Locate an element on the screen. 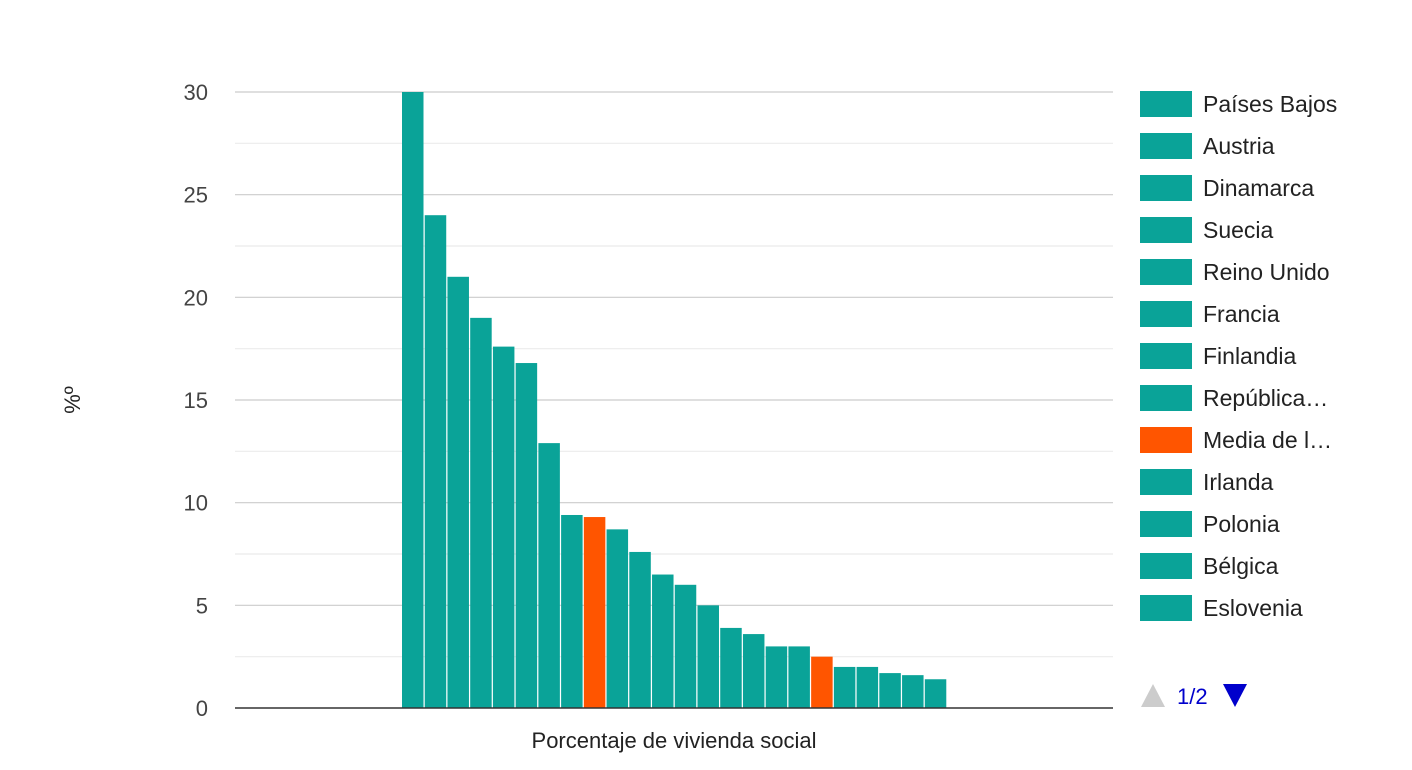 This screenshot has width=1412, height=770. y-tick-label: 0 is located at coordinates (202, 708).